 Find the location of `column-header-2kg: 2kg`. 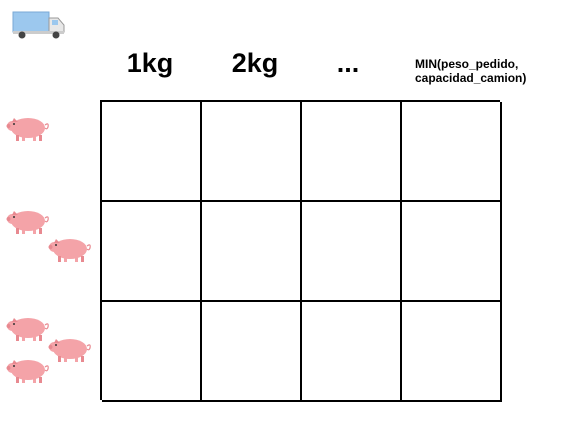

column-header-2kg: 2kg is located at coordinates (255, 63).